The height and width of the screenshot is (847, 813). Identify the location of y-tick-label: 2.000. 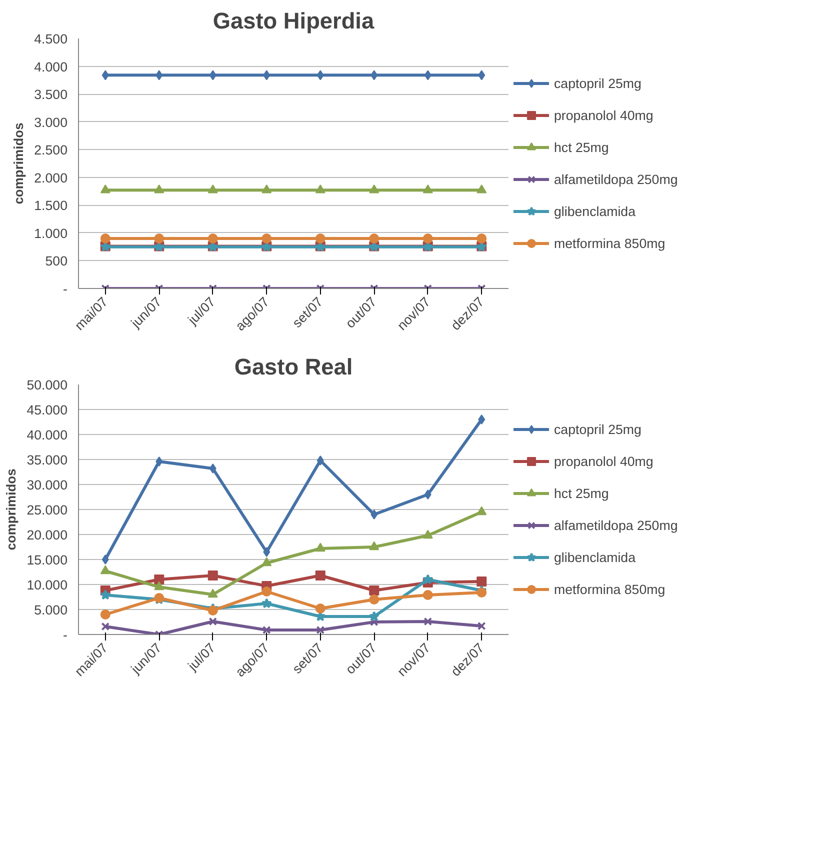
(51, 178).